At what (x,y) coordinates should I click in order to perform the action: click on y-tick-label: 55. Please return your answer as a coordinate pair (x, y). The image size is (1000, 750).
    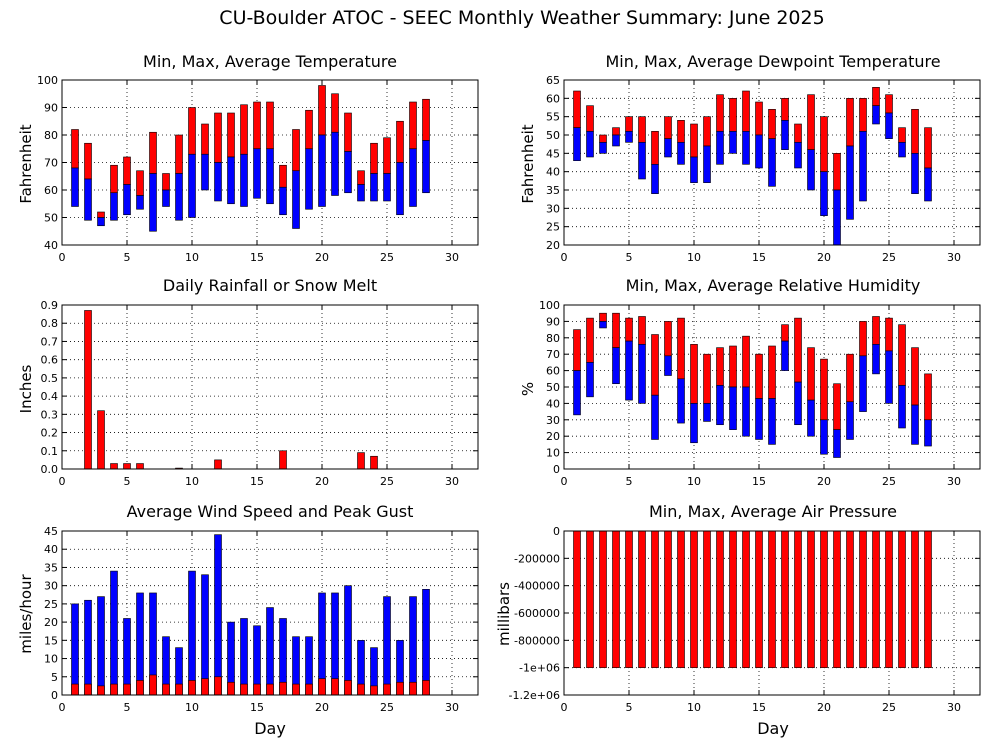
    Looking at the image, I should click on (553, 117).